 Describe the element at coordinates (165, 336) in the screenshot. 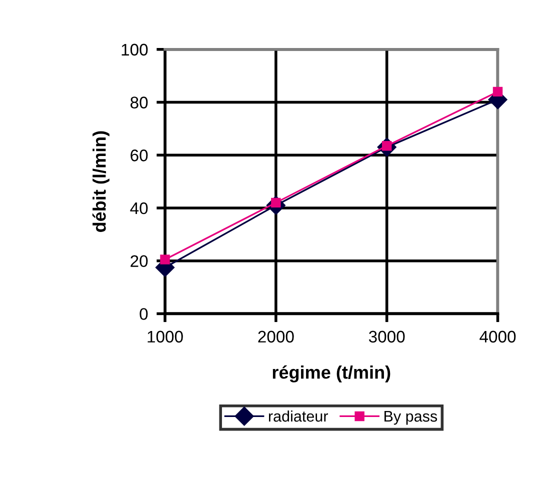

I see `x-tick-label: 1000` at that location.